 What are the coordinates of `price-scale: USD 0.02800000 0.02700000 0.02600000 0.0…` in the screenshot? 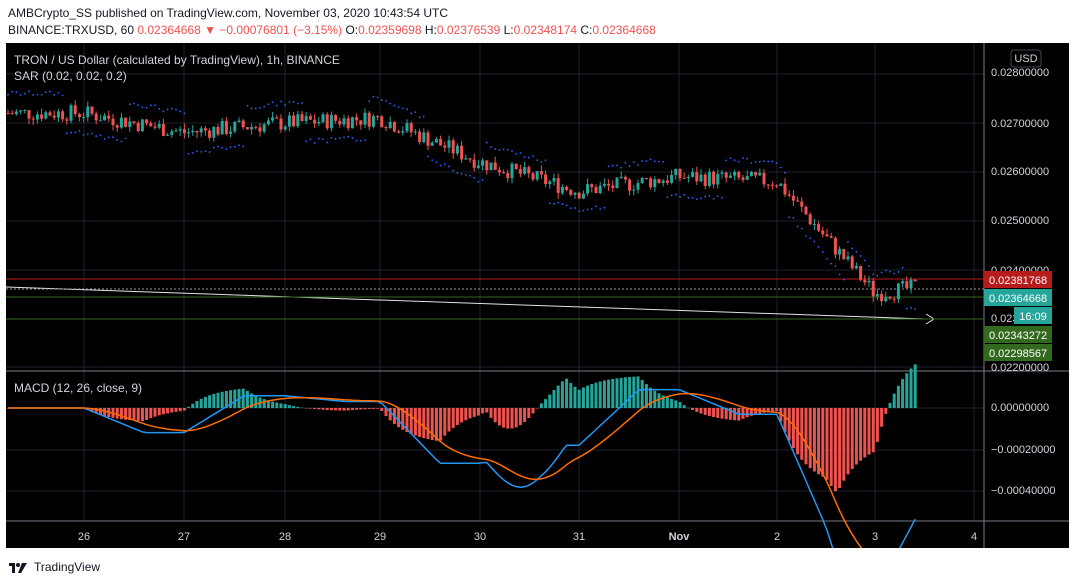 It's located at (1018, 211).